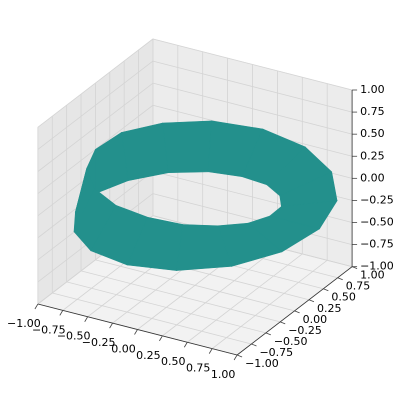 This screenshot has height=403, width=419. I want to click on z-tick-label: 1.00, so click(372, 89).